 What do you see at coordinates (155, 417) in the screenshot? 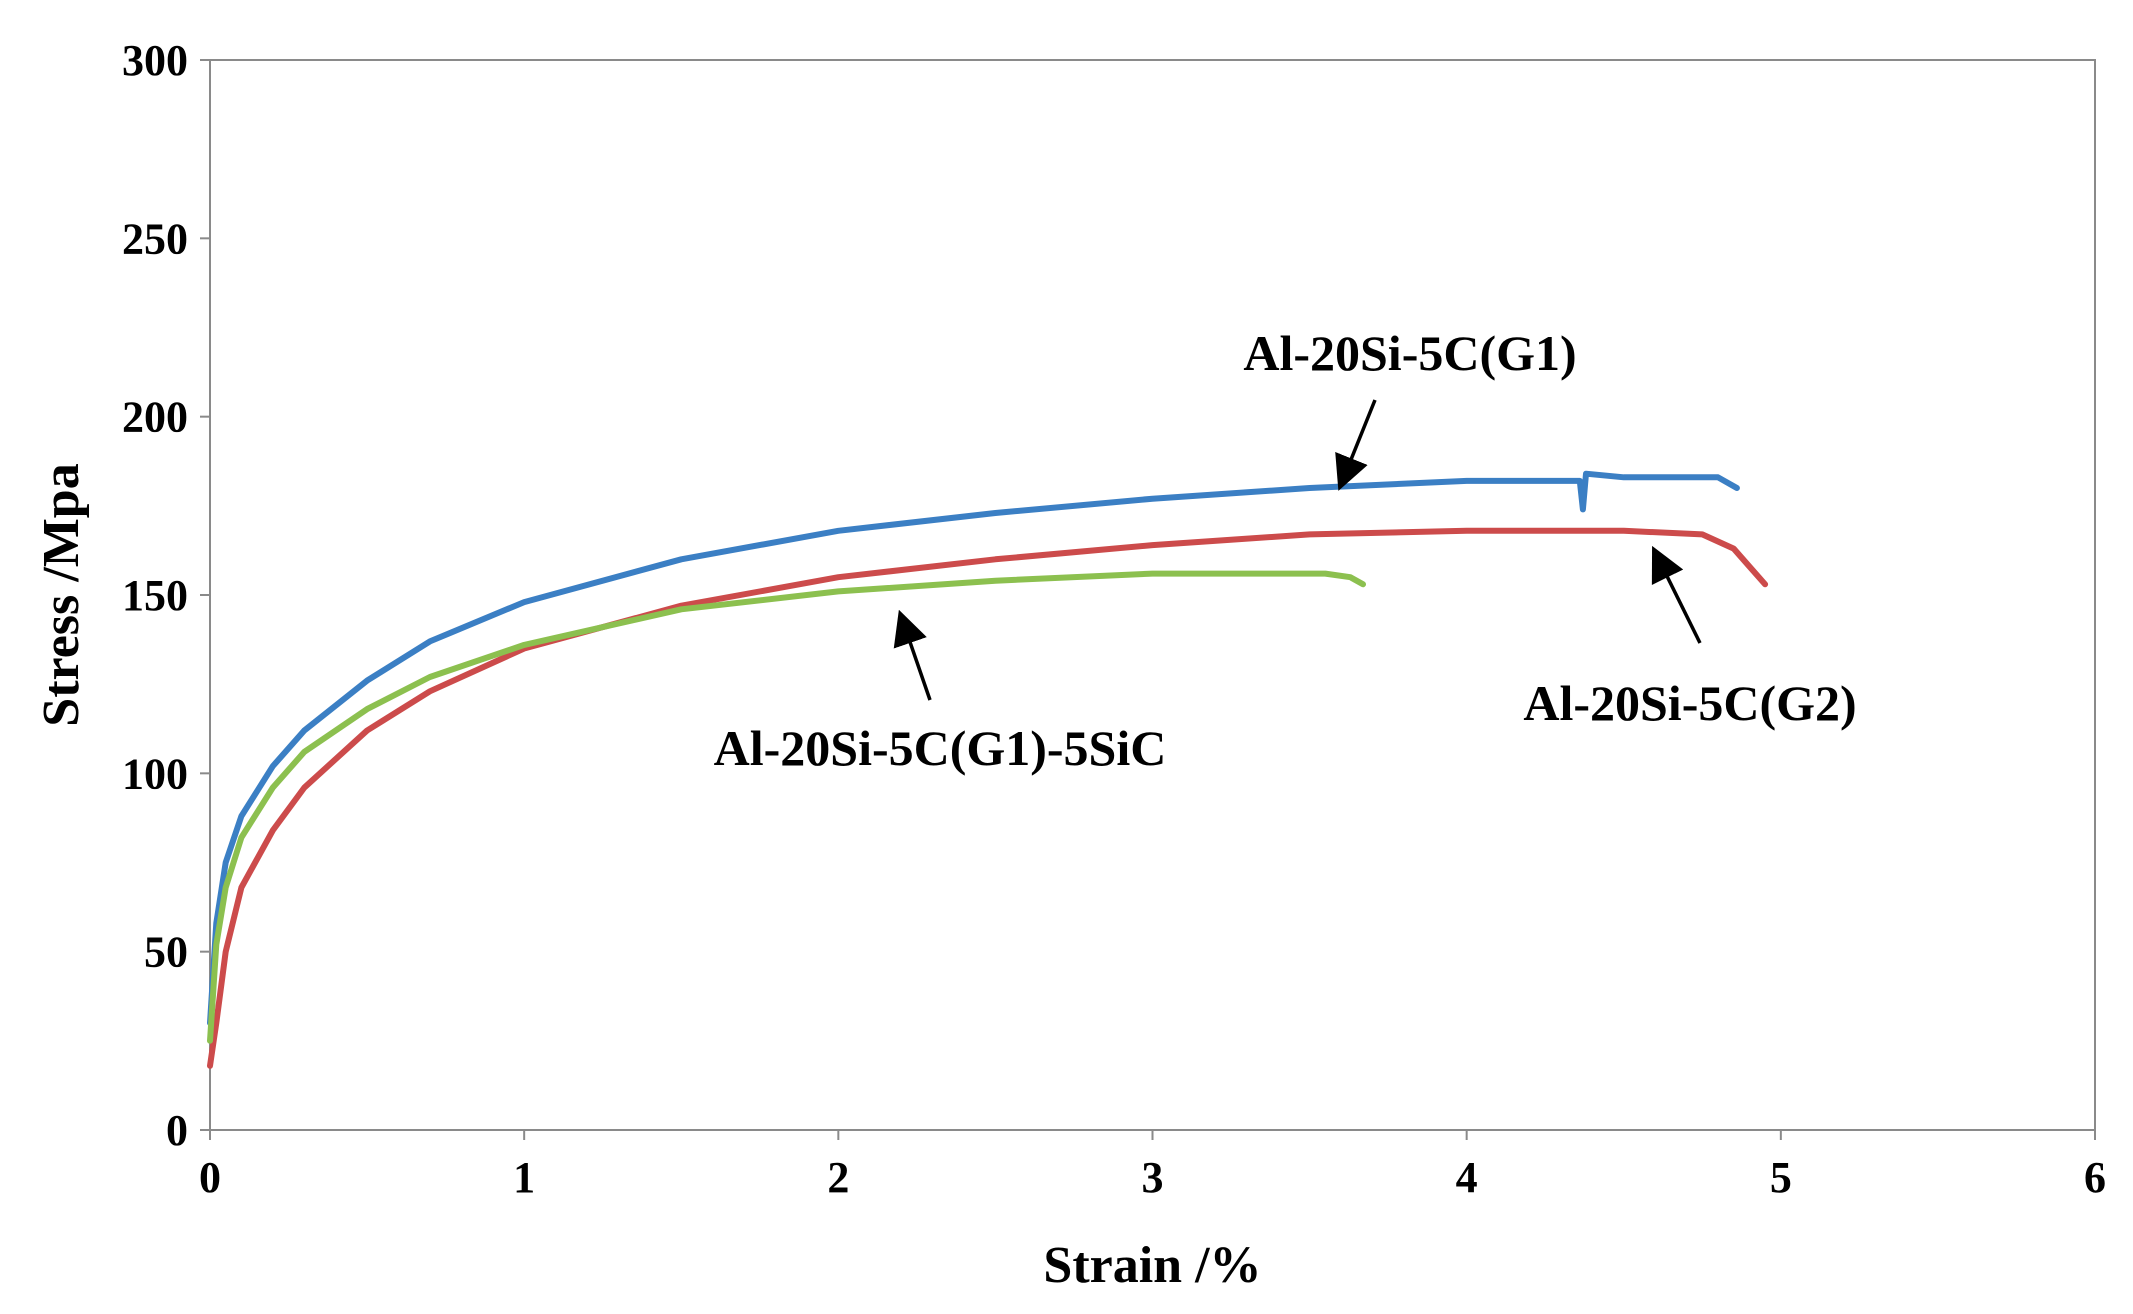
I see `y-tick-label: 200` at bounding box center [155, 417].